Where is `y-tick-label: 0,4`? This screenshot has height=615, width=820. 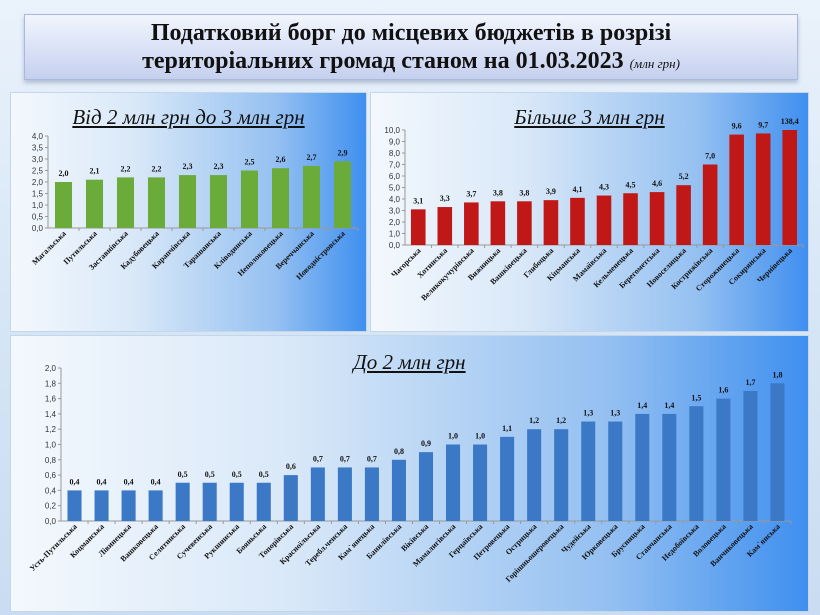
y-tick-label: 0,4 is located at coordinates (51, 490).